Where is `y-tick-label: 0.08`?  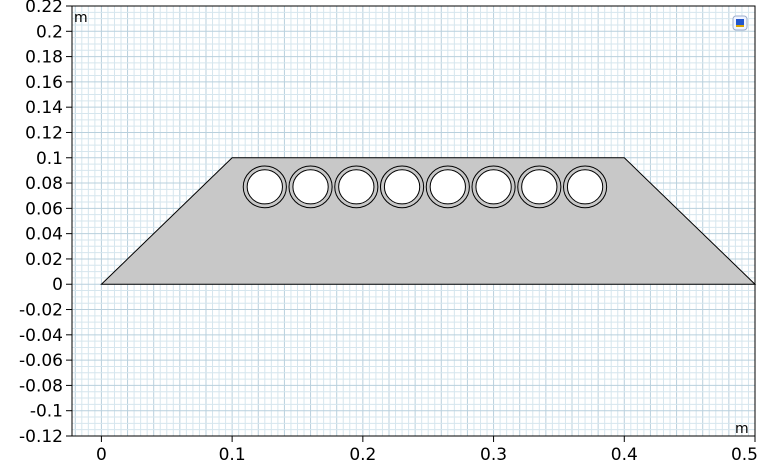 y-tick-label: 0.08 is located at coordinates (44, 184).